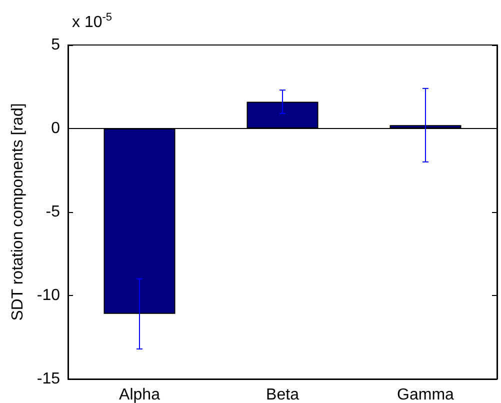 The height and width of the screenshot is (403, 501). What do you see at coordinates (55, 45) in the screenshot?
I see `y-tick-label: 5` at bounding box center [55, 45].